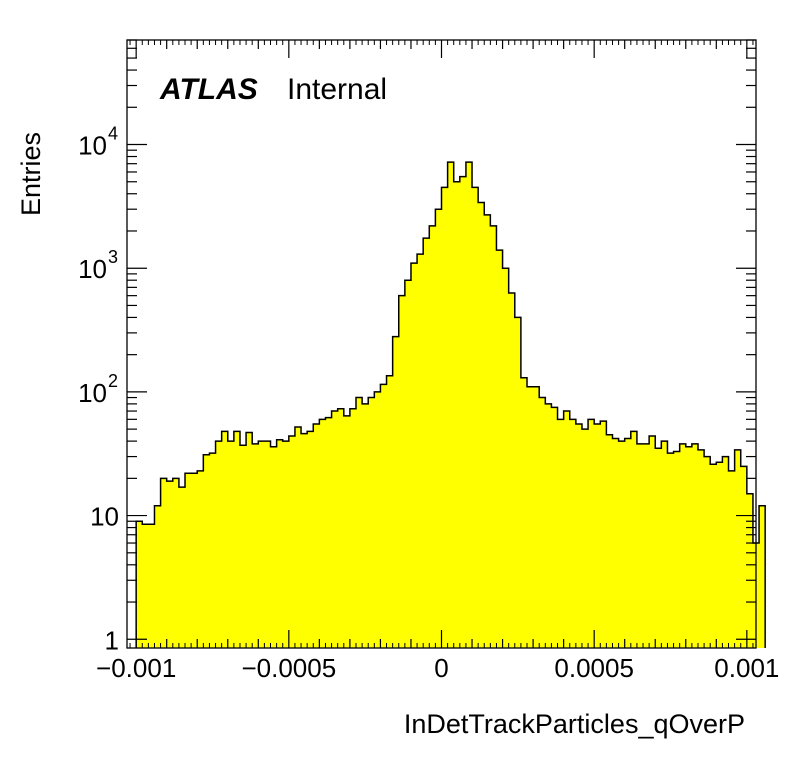 The image size is (796, 772). Describe the element at coordinates (136, 668) in the screenshot. I see `x-tick-label: −0.001` at that location.